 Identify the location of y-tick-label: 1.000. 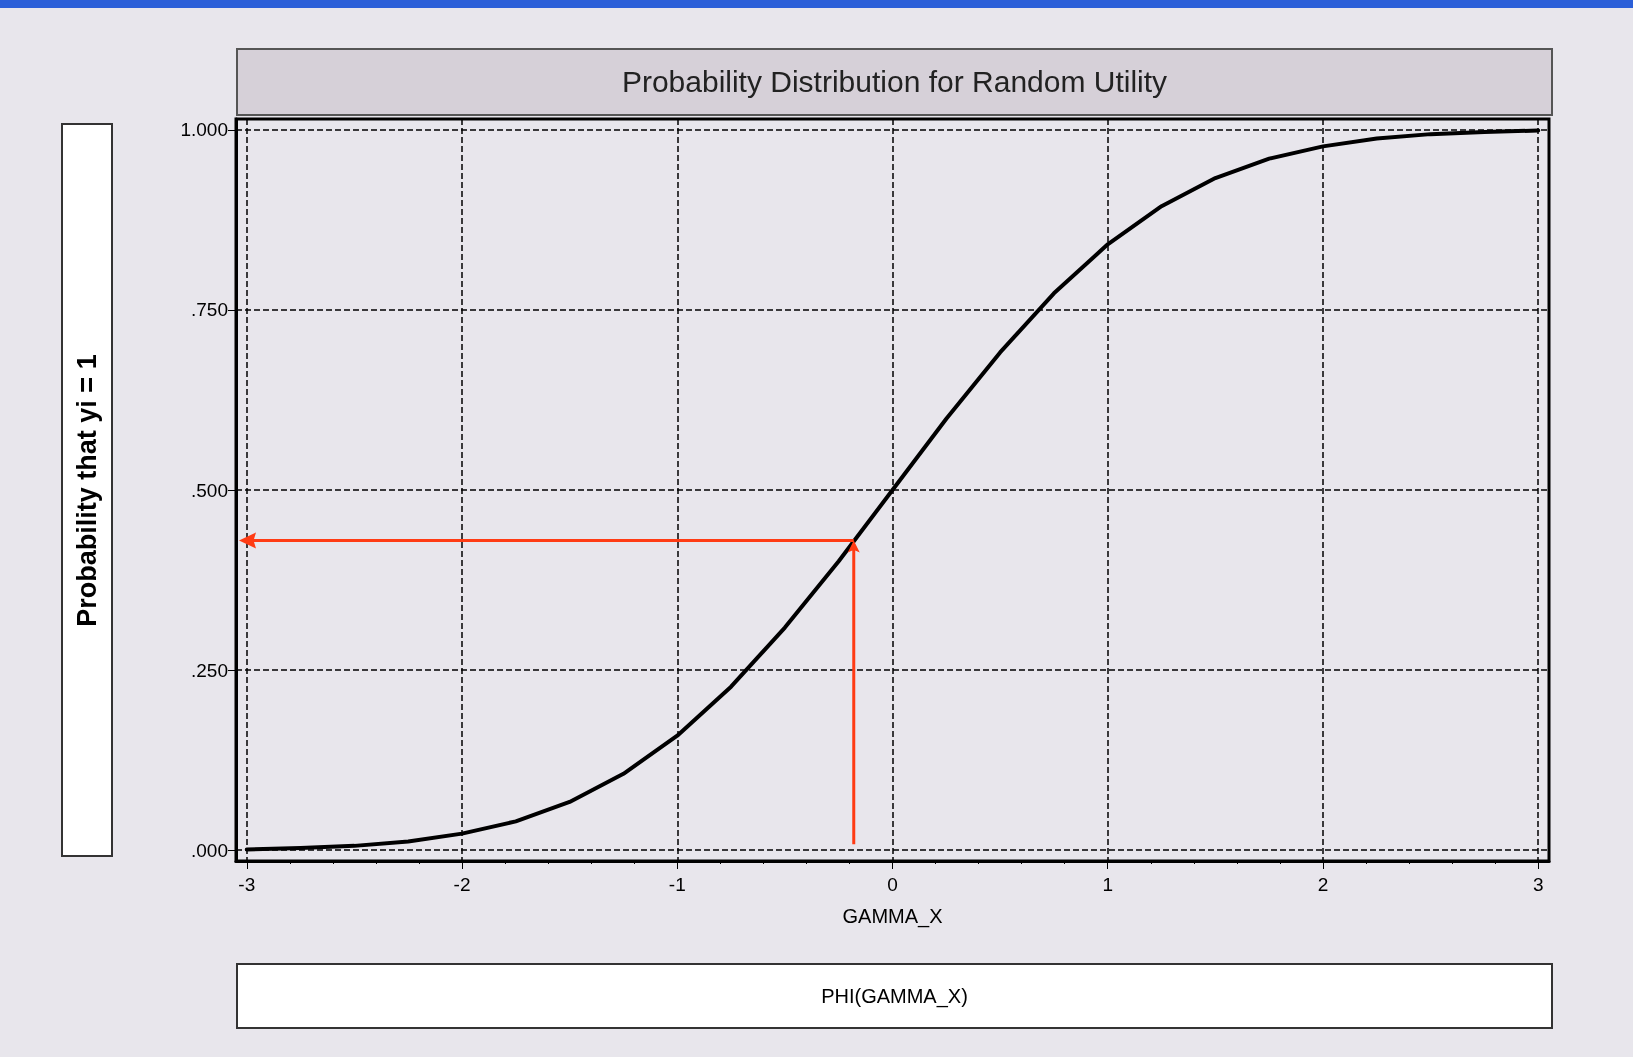
(204, 130).